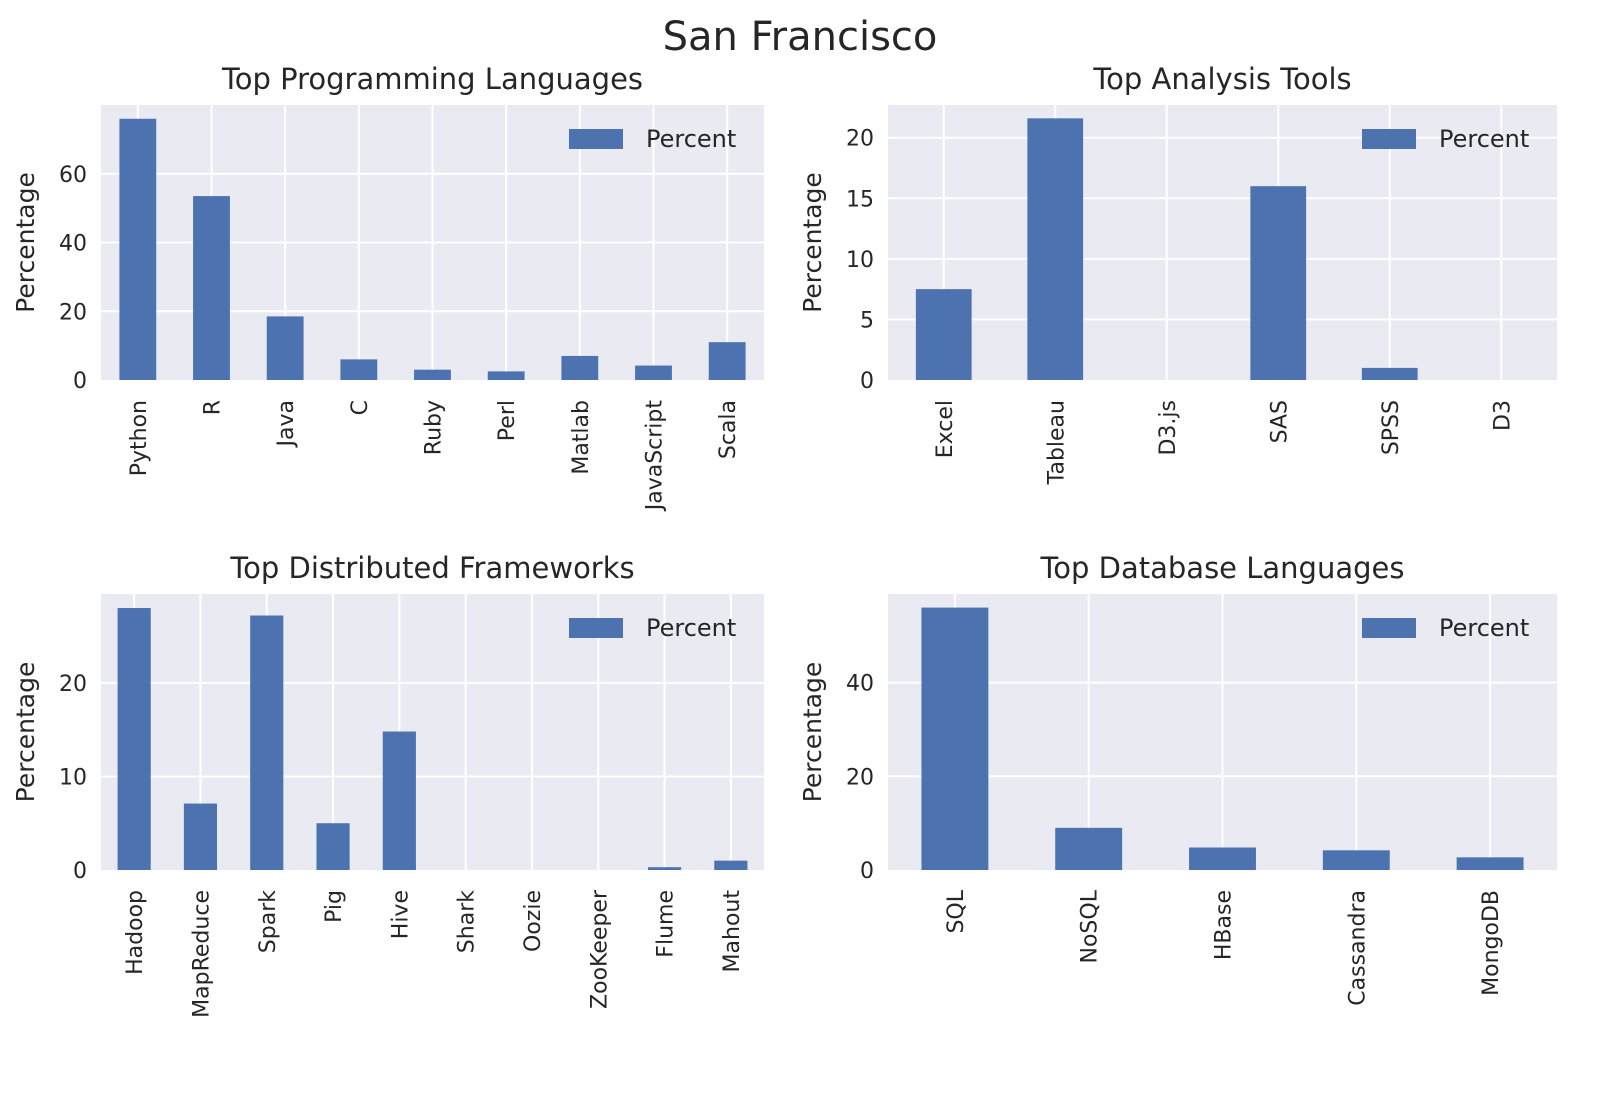 The image size is (1600, 1100). What do you see at coordinates (139, 438) in the screenshot?
I see `x-tick-label: Python` at bounding box center [139, 438].